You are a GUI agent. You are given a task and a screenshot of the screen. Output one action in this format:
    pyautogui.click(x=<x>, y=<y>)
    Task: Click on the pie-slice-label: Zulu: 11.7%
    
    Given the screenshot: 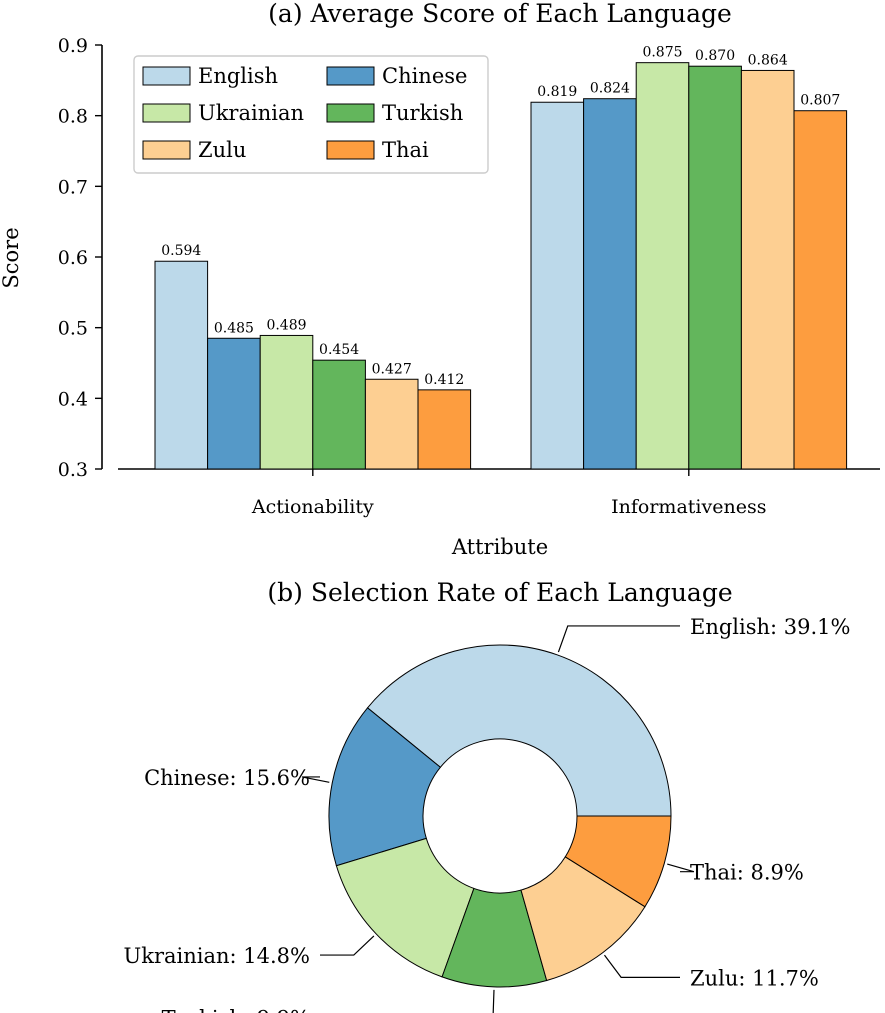 What is the action you would take?
    pyautogui.click(x=754, y=978)
    